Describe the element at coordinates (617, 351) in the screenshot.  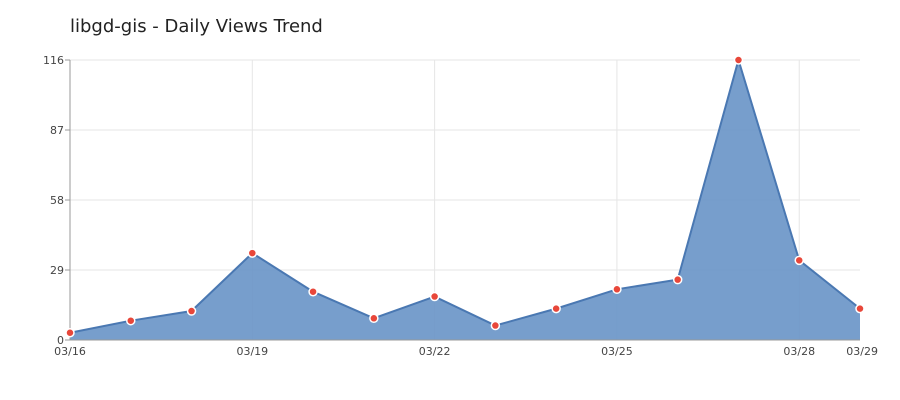
I see `x-tick-label: 03/25` at that location.